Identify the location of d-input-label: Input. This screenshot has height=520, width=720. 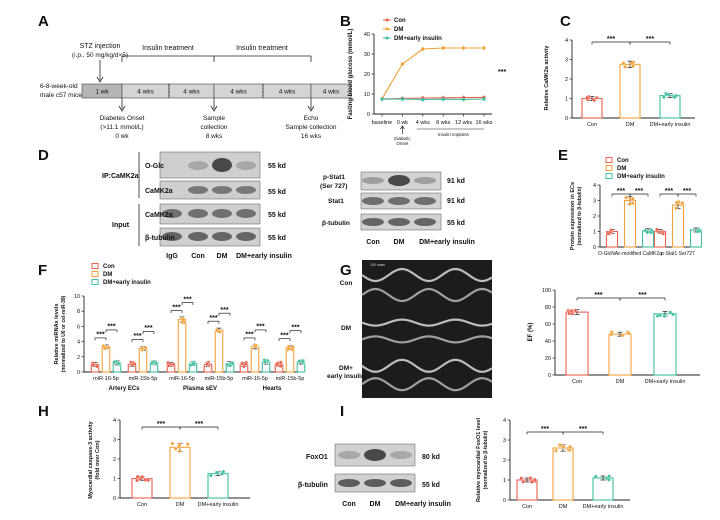
(121, 225).